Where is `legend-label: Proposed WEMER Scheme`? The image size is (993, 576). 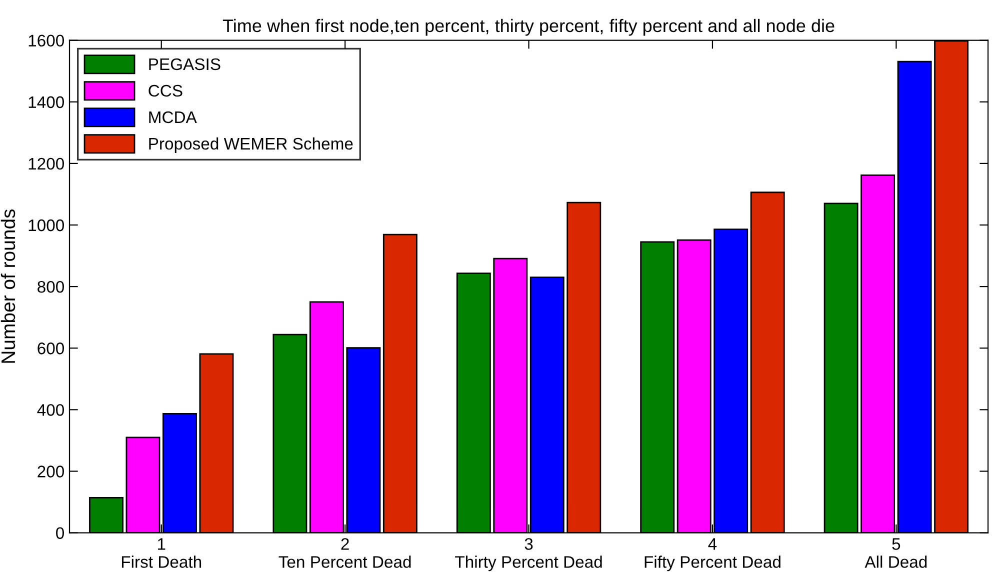
legend-label: Proposed WEMER Scheme is located at coordinates (251, 145).